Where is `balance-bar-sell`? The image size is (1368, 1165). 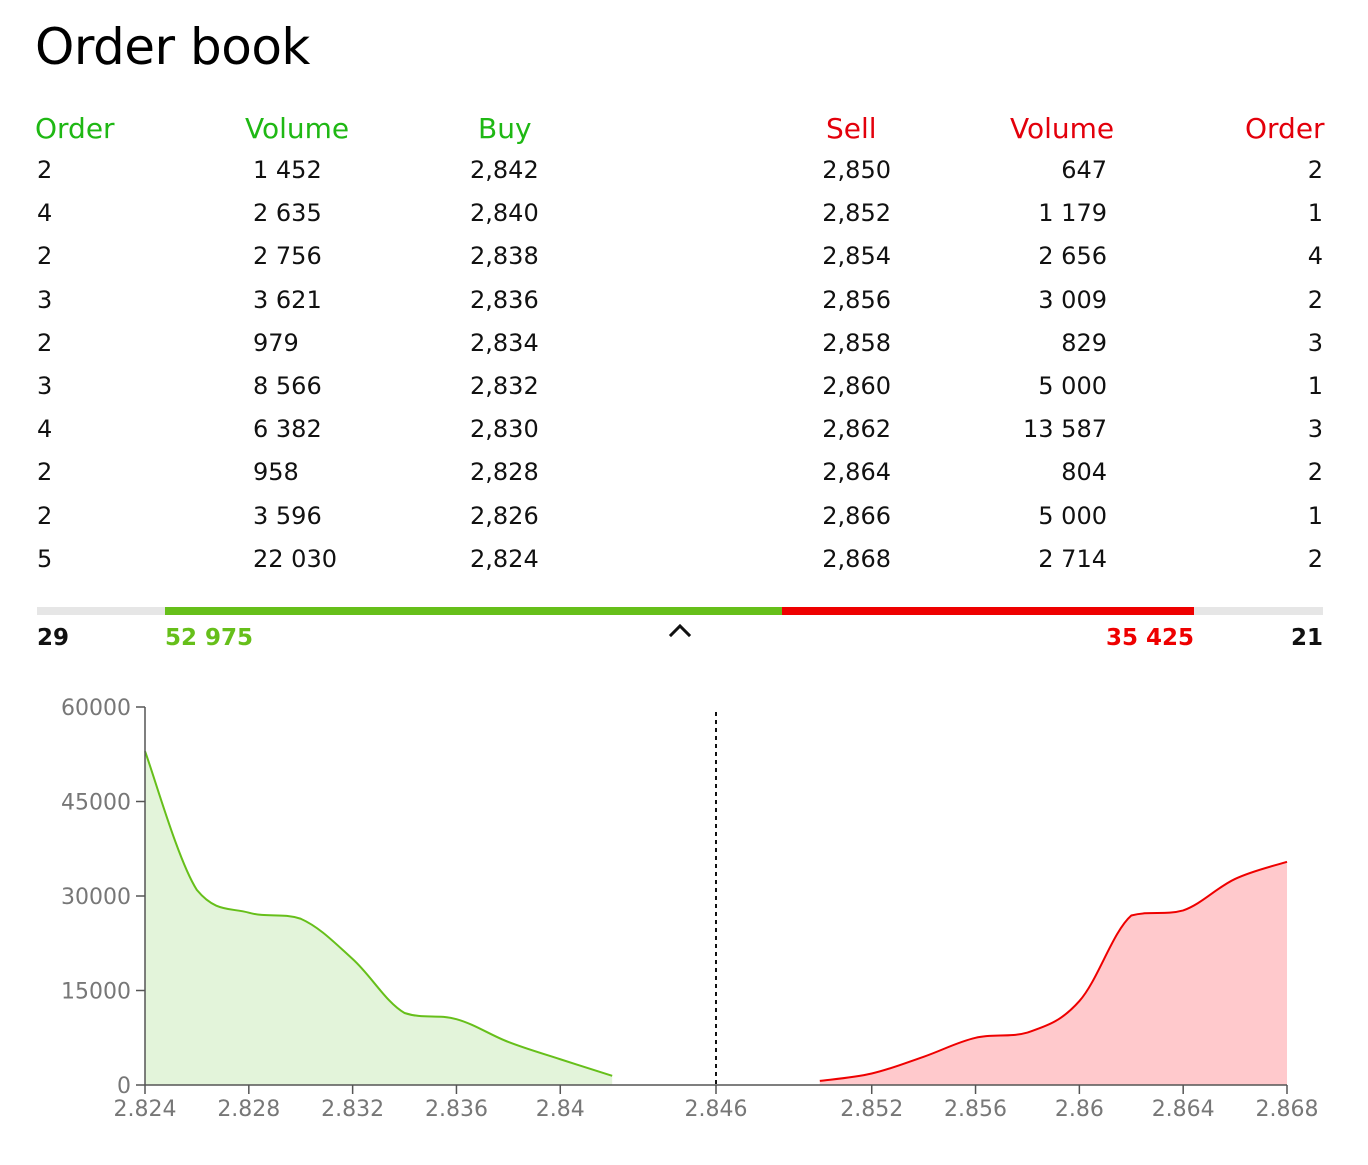 balance-bar-sell is located at coordinates (987, 611).